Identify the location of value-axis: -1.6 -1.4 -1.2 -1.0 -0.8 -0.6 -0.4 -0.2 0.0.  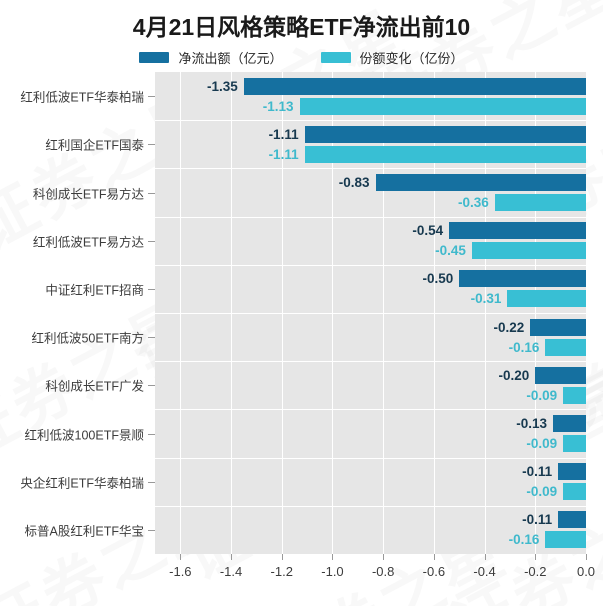
(375, 580).